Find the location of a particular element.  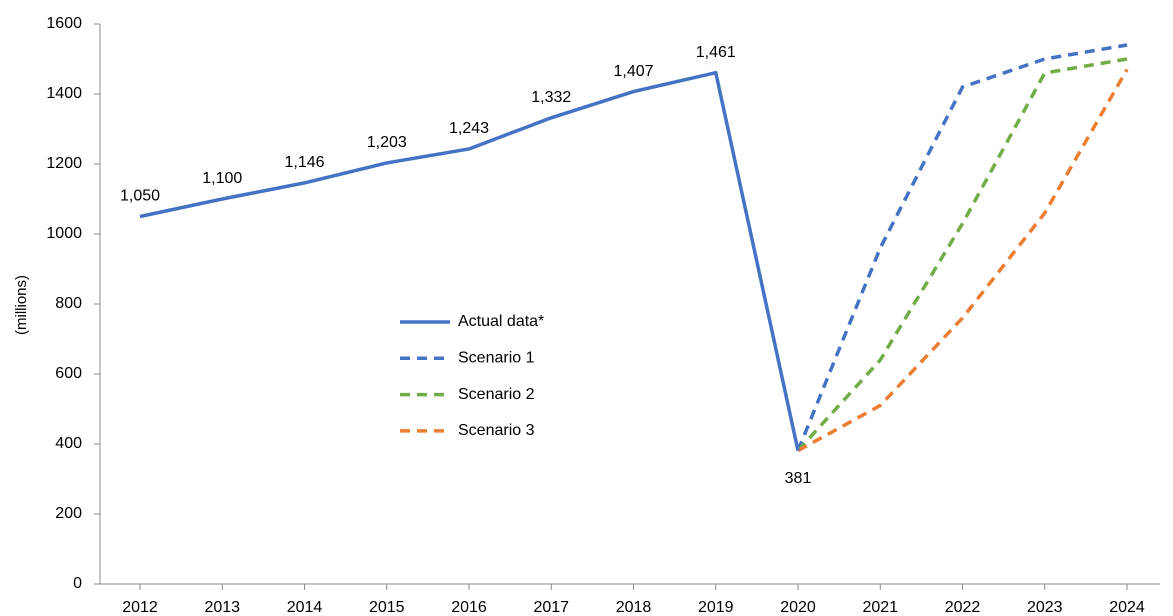

x-tick-label: 2018 is located at coordinates (634, 607).